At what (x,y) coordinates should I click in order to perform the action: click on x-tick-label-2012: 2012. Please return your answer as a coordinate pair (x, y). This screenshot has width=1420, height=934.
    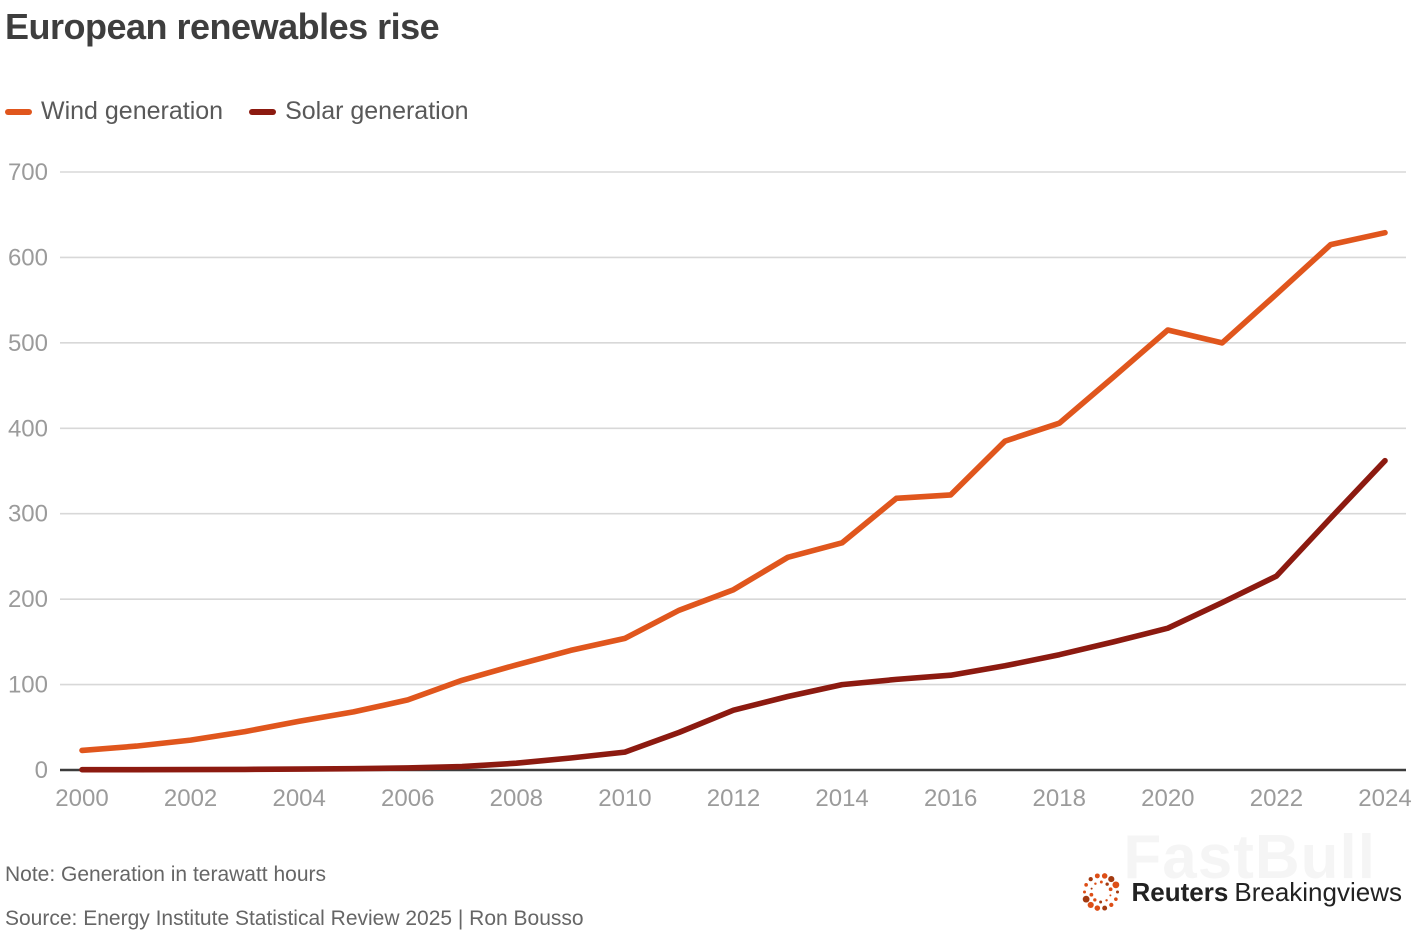
    Looking at the image, I should click on (733, 798).